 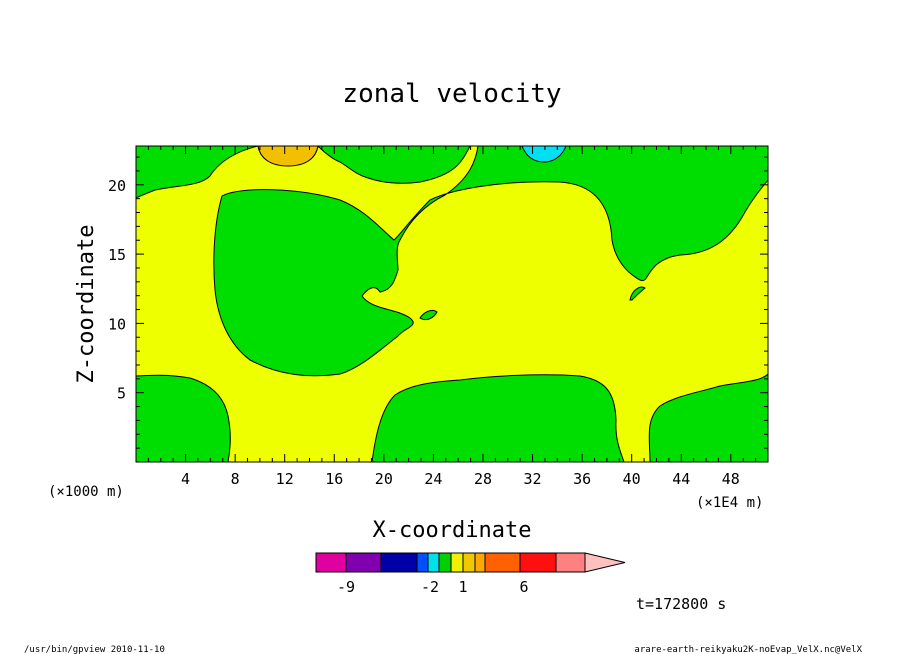 I want to click on x-tick-label: 4, so click(x=185, y=479).